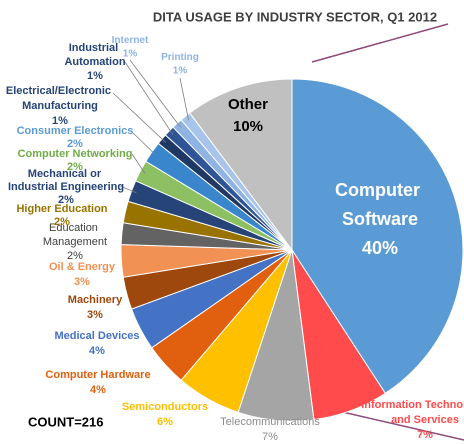 Image resolution: width=464 pixels, height=444 pixels. I want to click on slice-label: Computer Networking, so click(75, 154).